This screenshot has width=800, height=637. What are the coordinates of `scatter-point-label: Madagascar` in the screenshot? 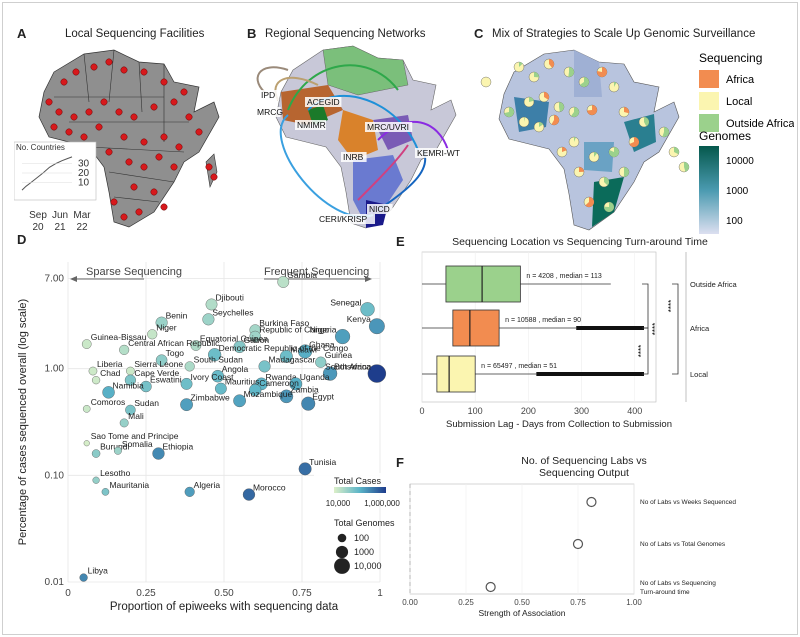 It's located at (292, 359).